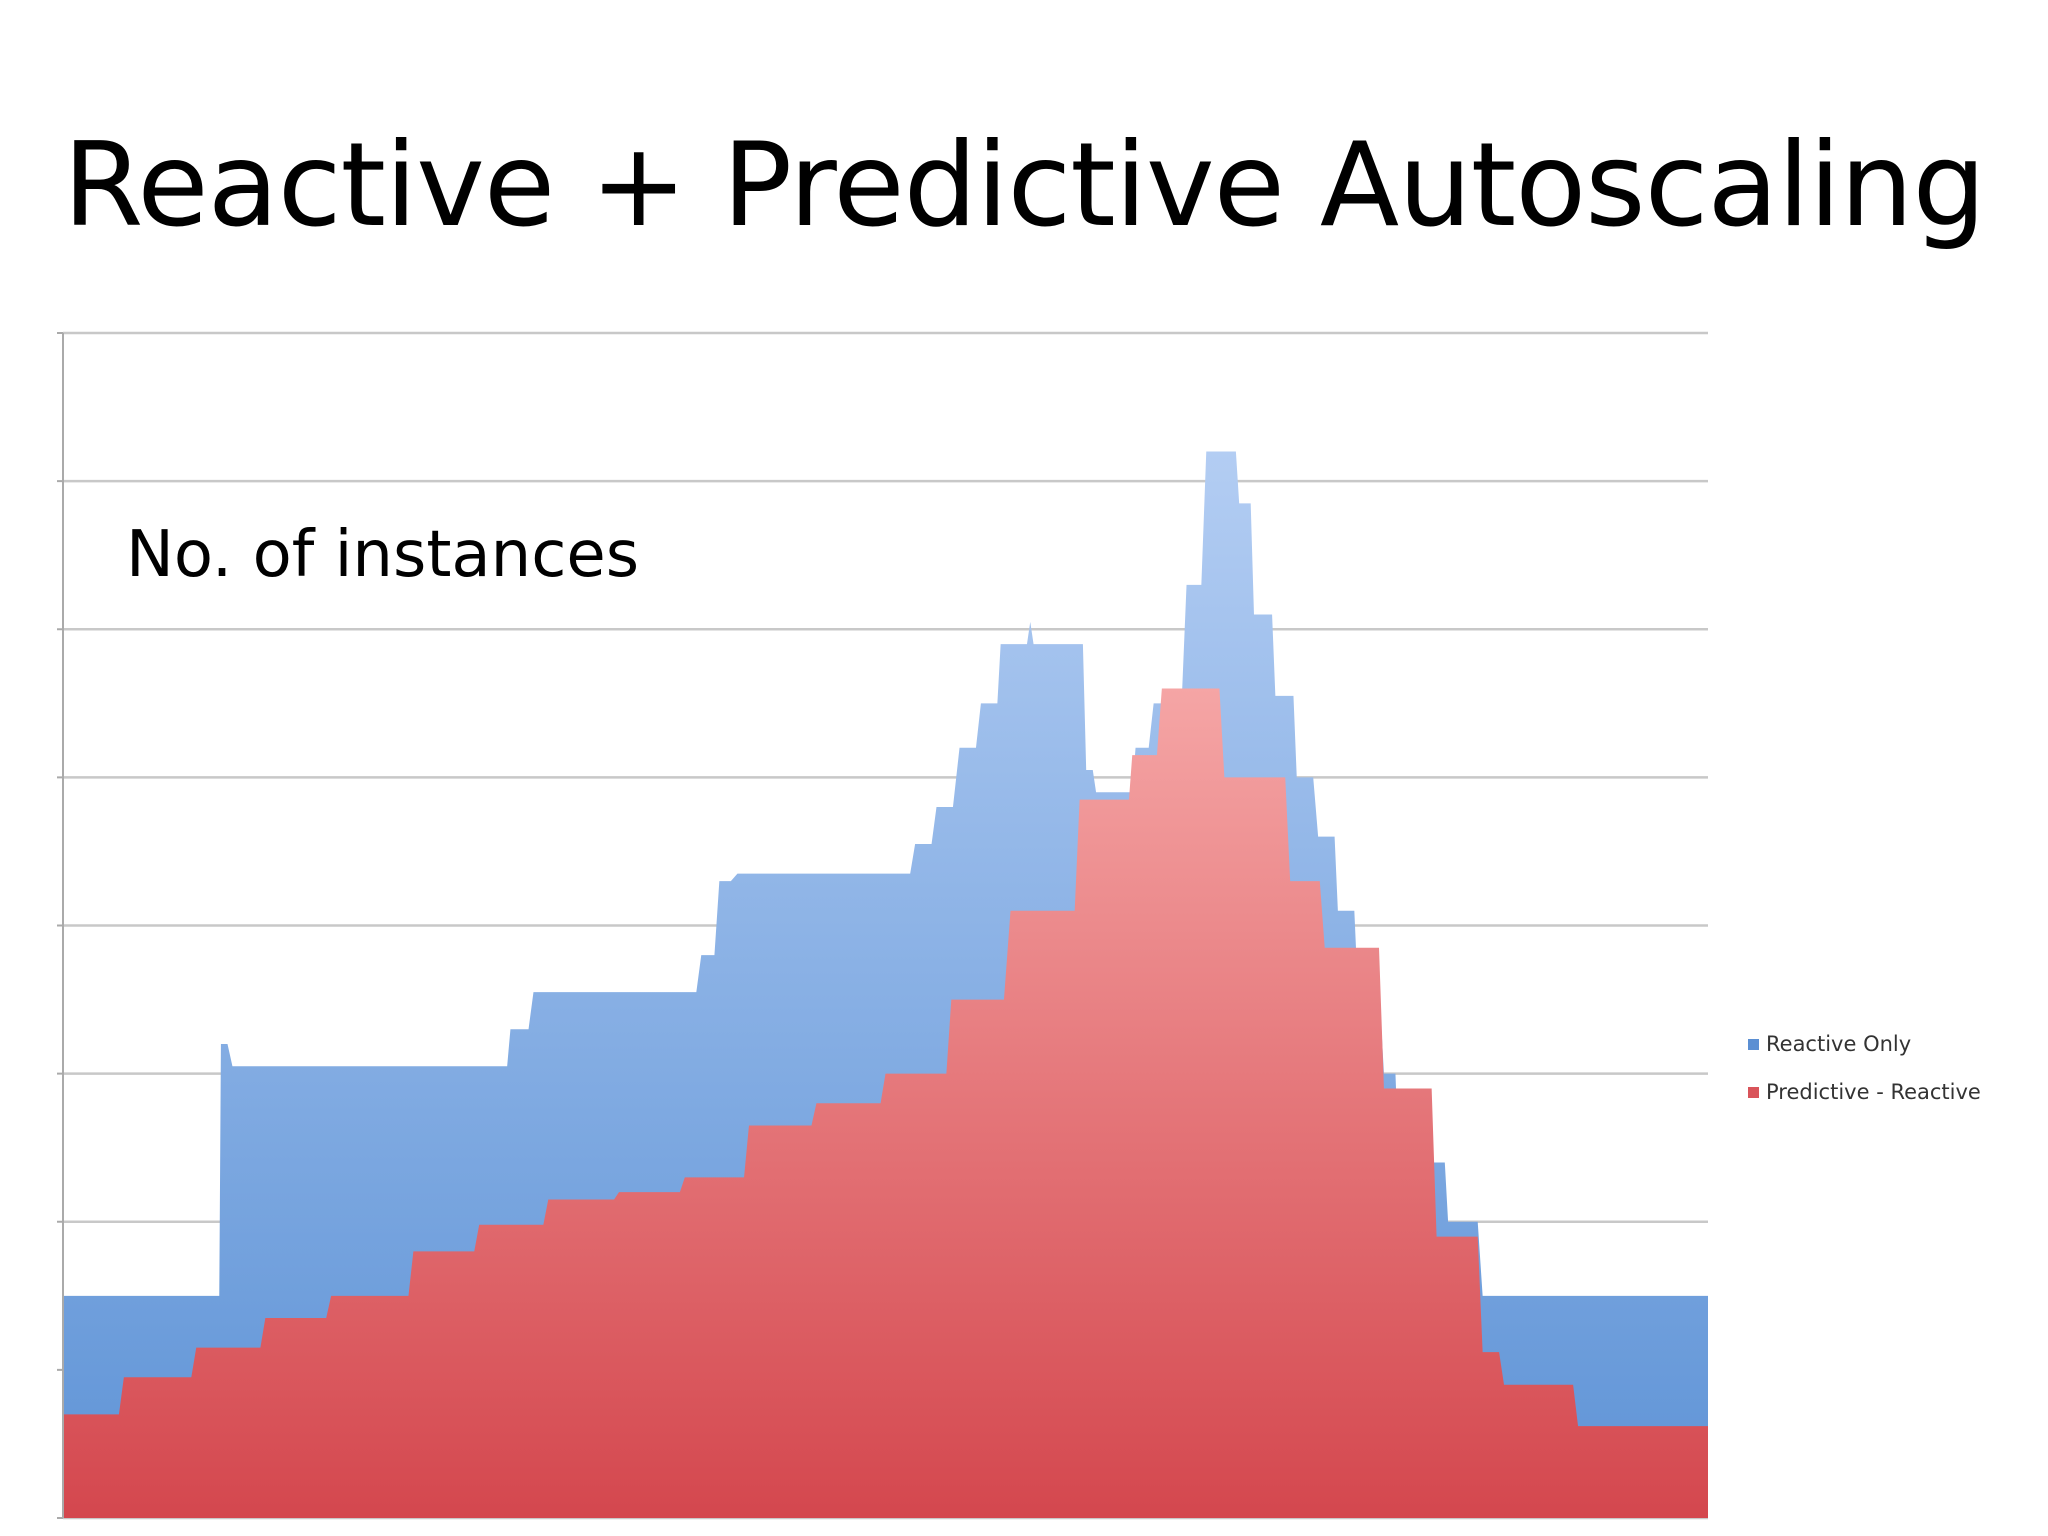 The height and width of the screenshot is (1536, 2048). I want to click on slide-title: Reactive + Predictive Autoscaling, so click(1024, 185).